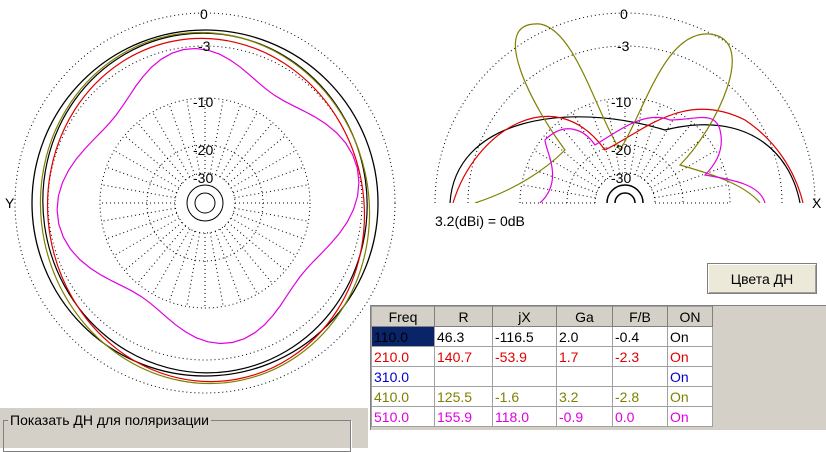 This screenshot has height=452, width=826. I want to click on table-row: 310.0 On, so click(542, 376).